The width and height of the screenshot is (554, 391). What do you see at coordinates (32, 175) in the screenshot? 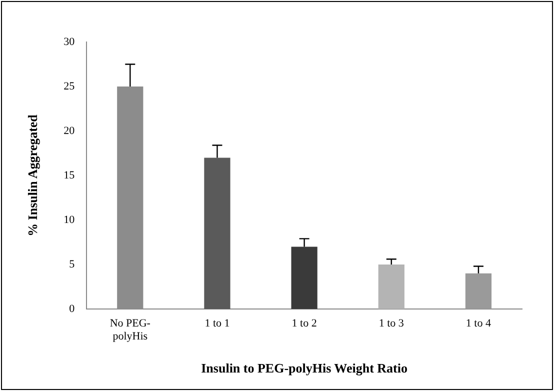
I see `y-axis-title: % Insulin Aggregated` at bounding box center [32, 175].